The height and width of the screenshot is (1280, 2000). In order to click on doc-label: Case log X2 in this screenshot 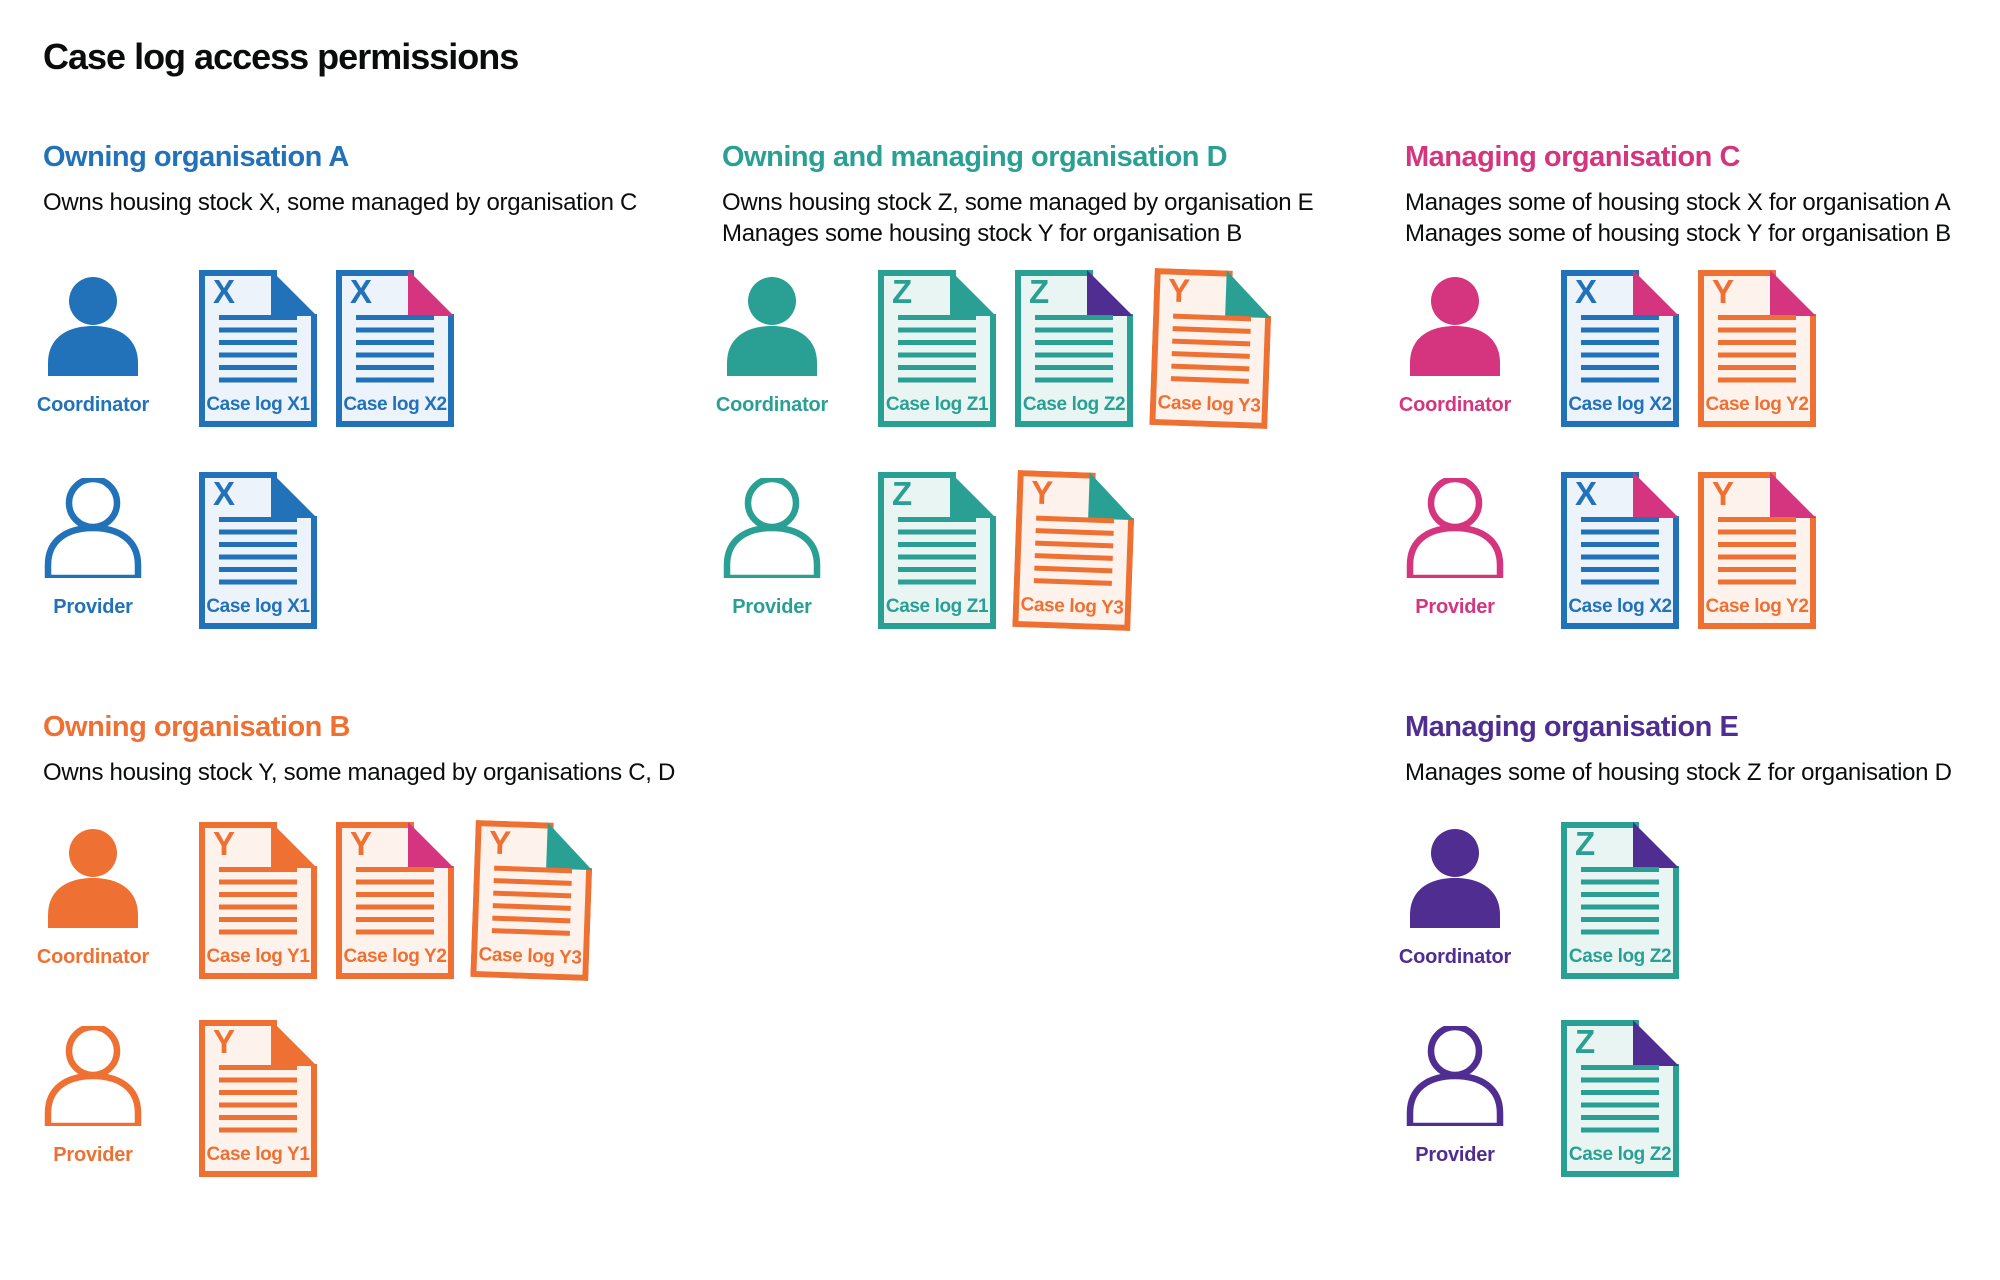, I will do `click(395, 404)`.